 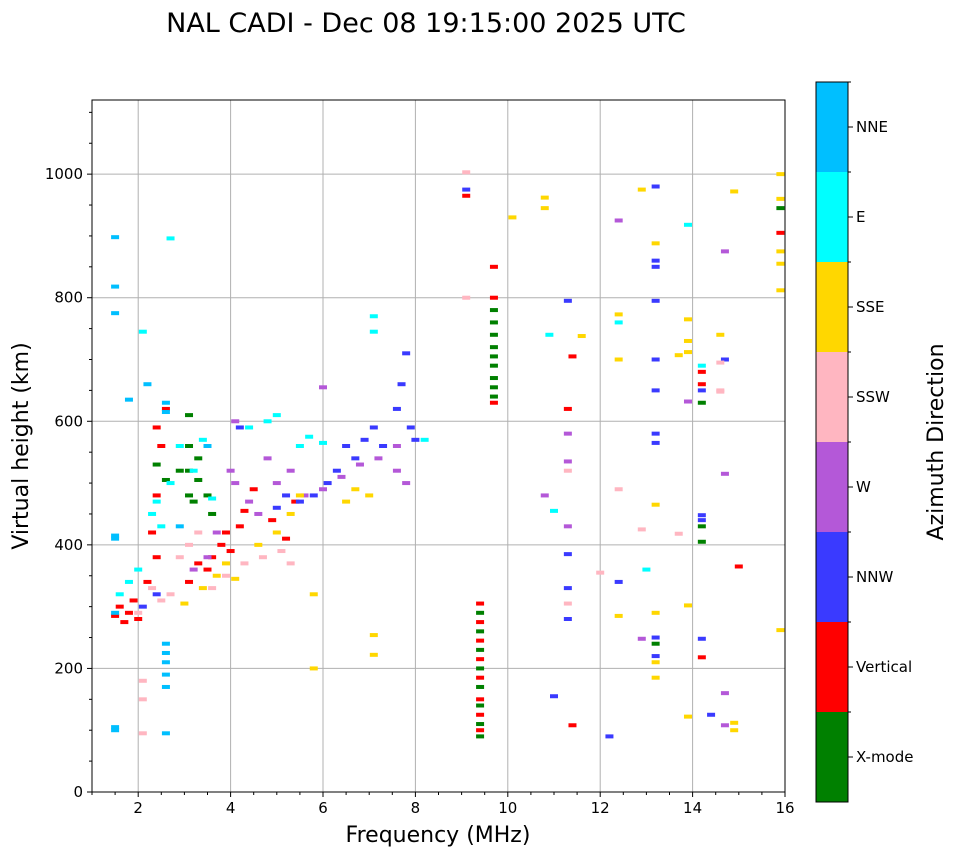 I want to click on colorbar-label-nnw: NNW, so click(x=874, y=577).